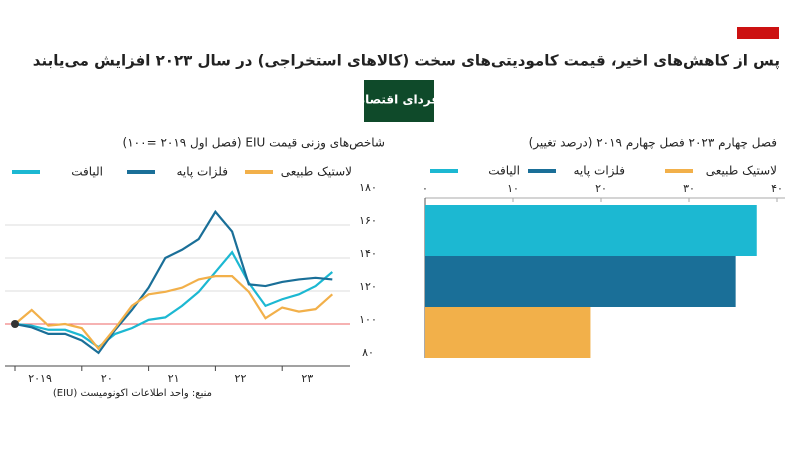 This screenshot has height=450, width=800. Describe the element at coordinates (368, 253) in the screenshot. I see `y-tick-label: ۱۴۰` at that location.